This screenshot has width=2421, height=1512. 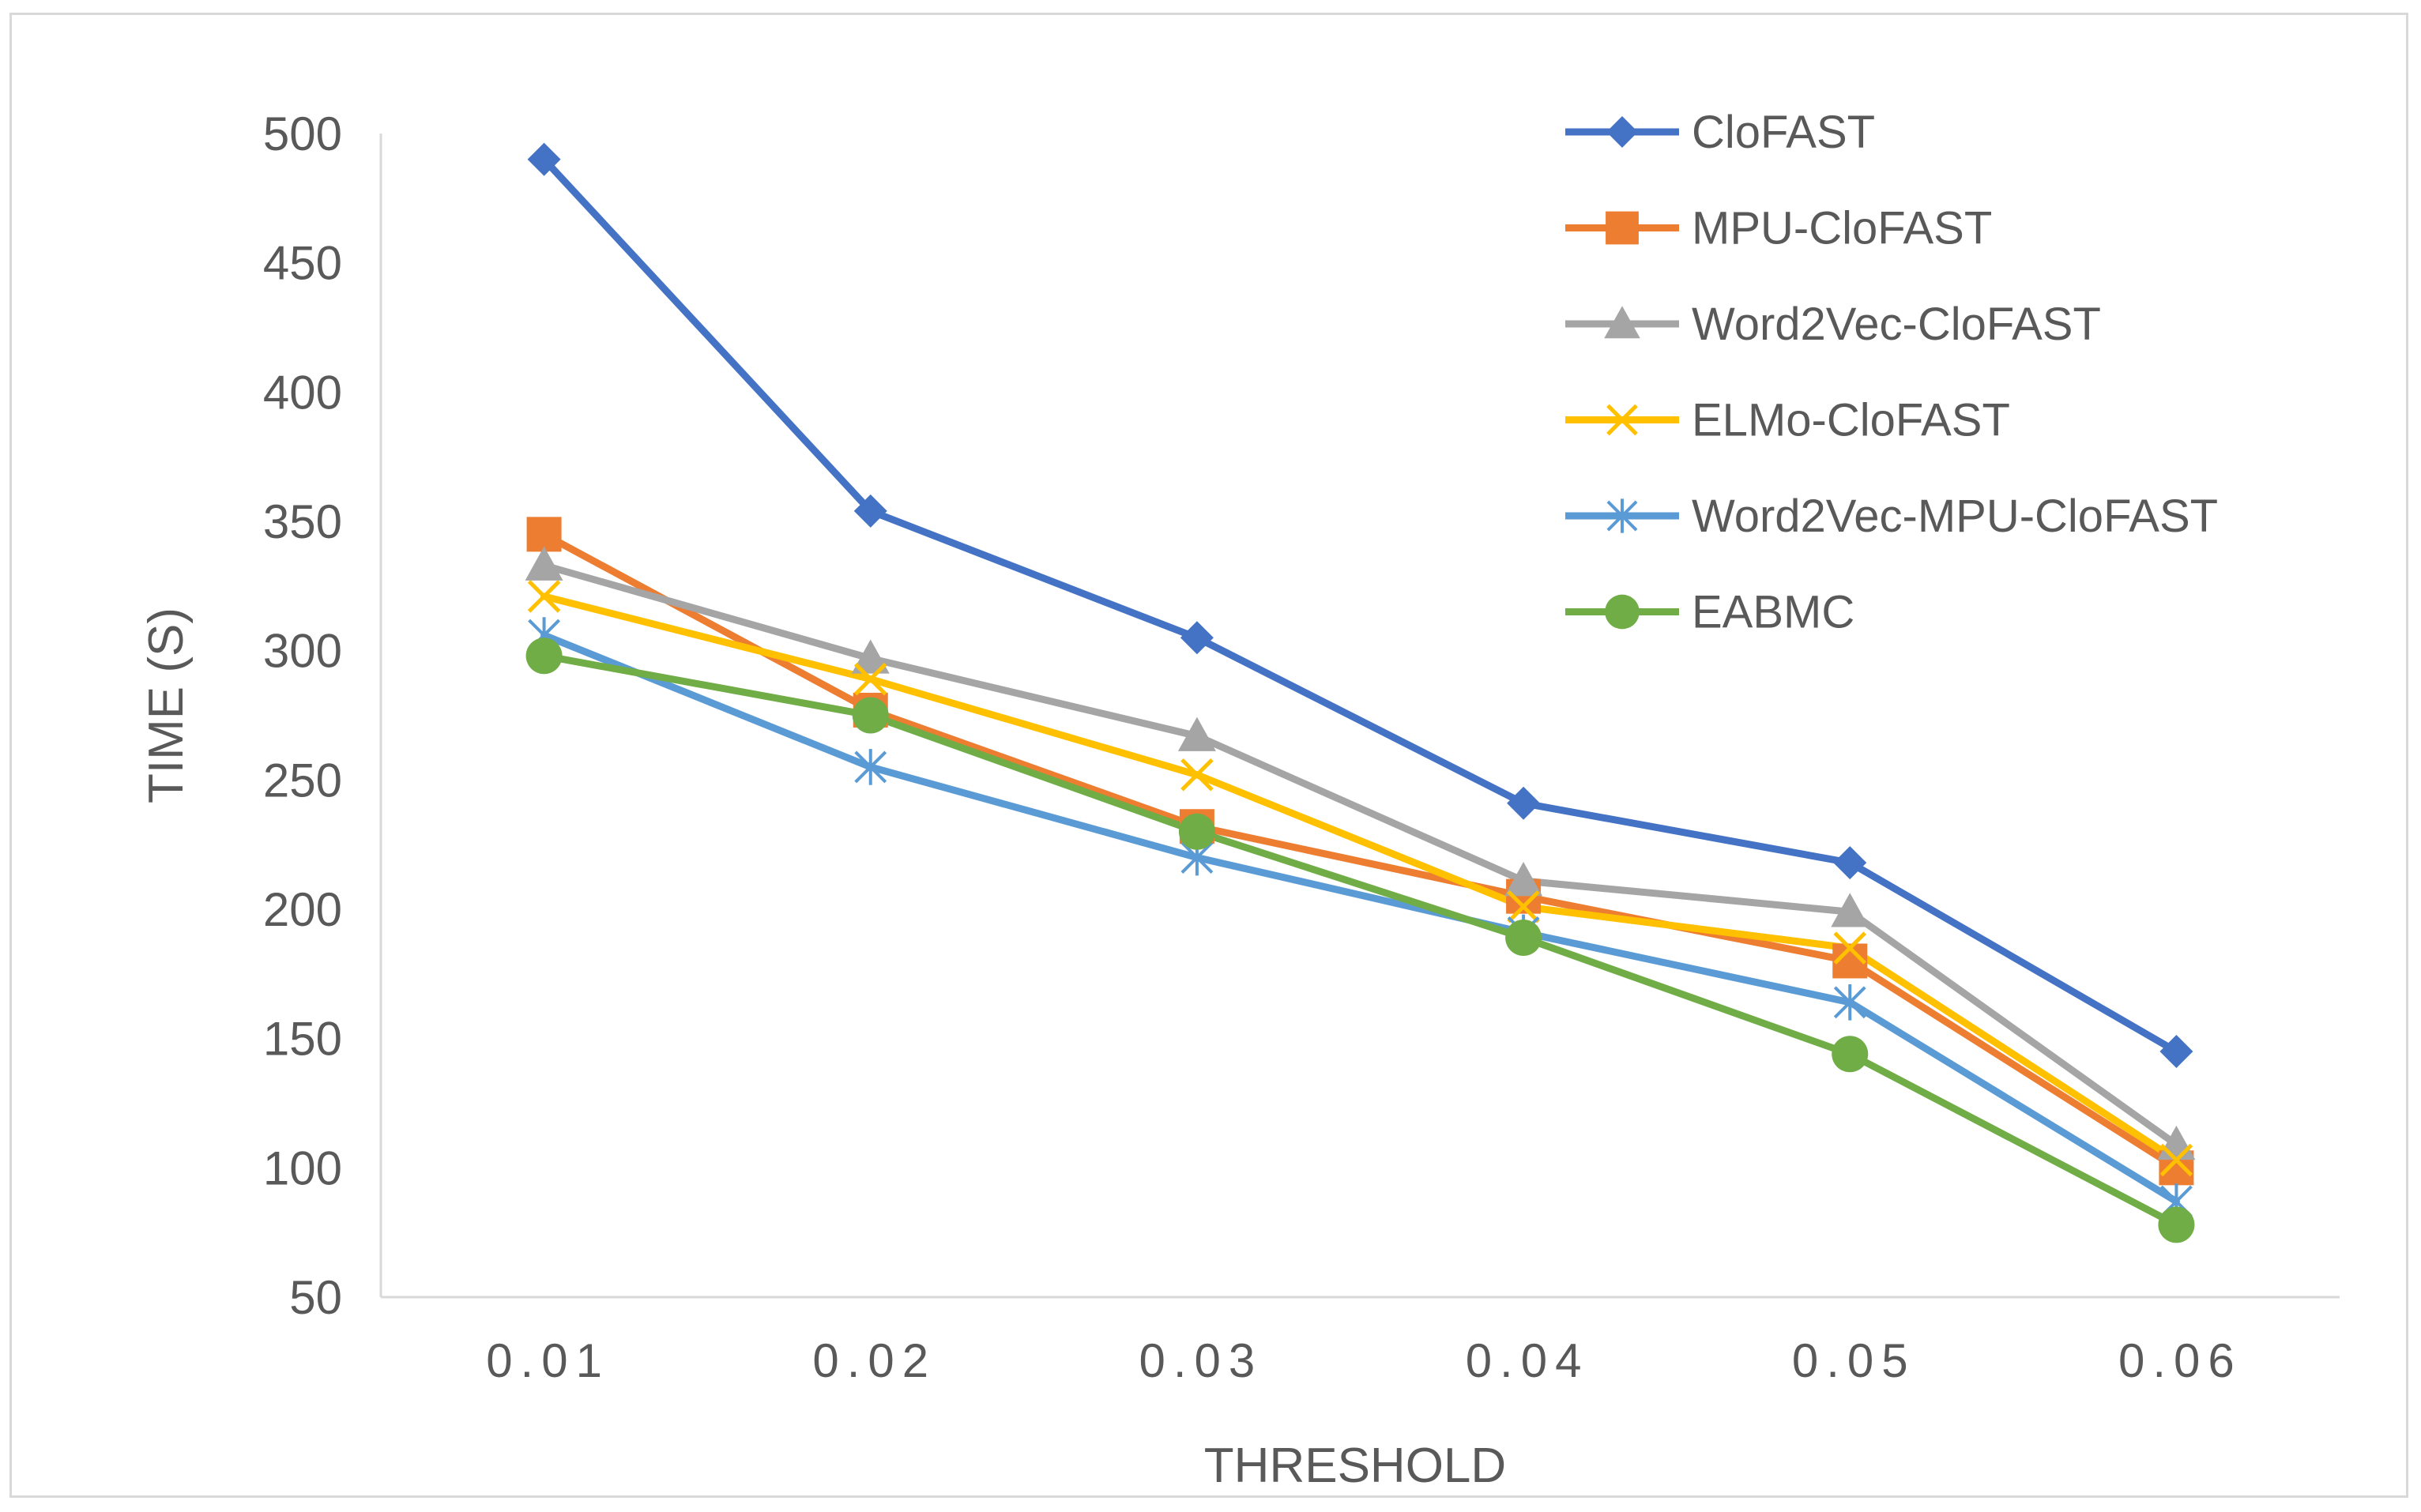 I want to click on legend-item-mpu-clofast: MPU-CloFAST, so click(x=1778, y=228).